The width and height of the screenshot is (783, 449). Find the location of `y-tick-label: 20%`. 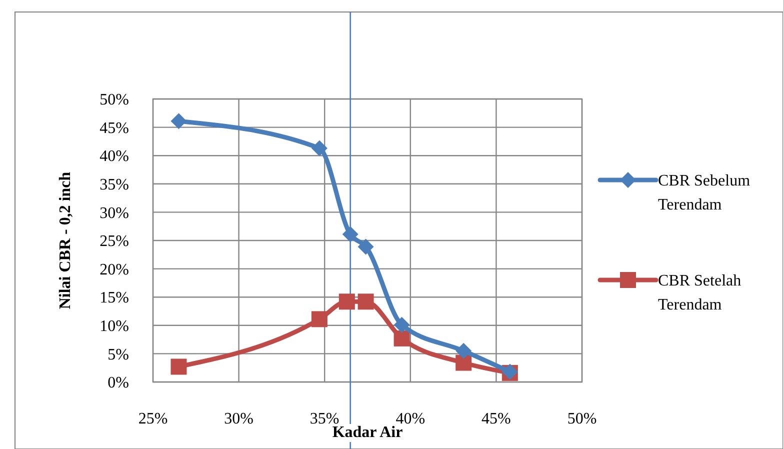

y-tick-label: 20% is located at coordinates (114, 269).